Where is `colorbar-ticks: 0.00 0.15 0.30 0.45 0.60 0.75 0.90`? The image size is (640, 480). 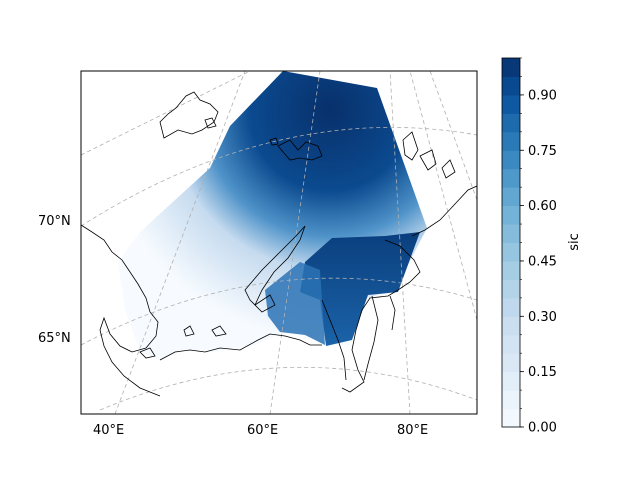 colorbar-ticks: 0.00 0.15 0.30 0.45 0.60 0.75 0.90 is located at coordinates (538, 246).